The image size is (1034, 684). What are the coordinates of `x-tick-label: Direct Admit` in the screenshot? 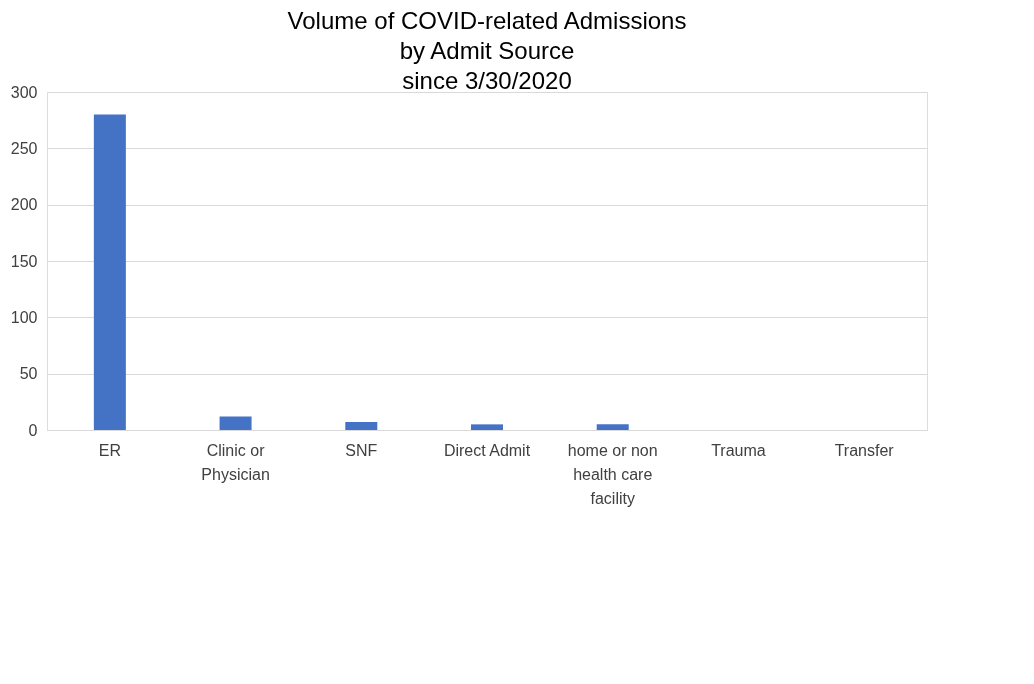 It's located at (487, 450).